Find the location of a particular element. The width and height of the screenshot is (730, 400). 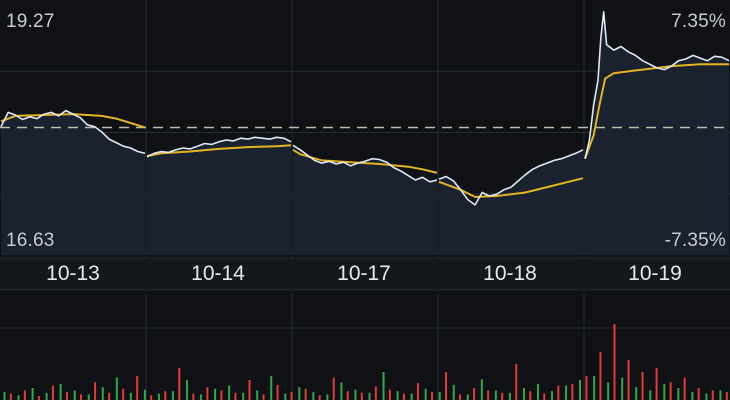

pct-axis-min-label: -7.35% is located at coordinates (695, 240).